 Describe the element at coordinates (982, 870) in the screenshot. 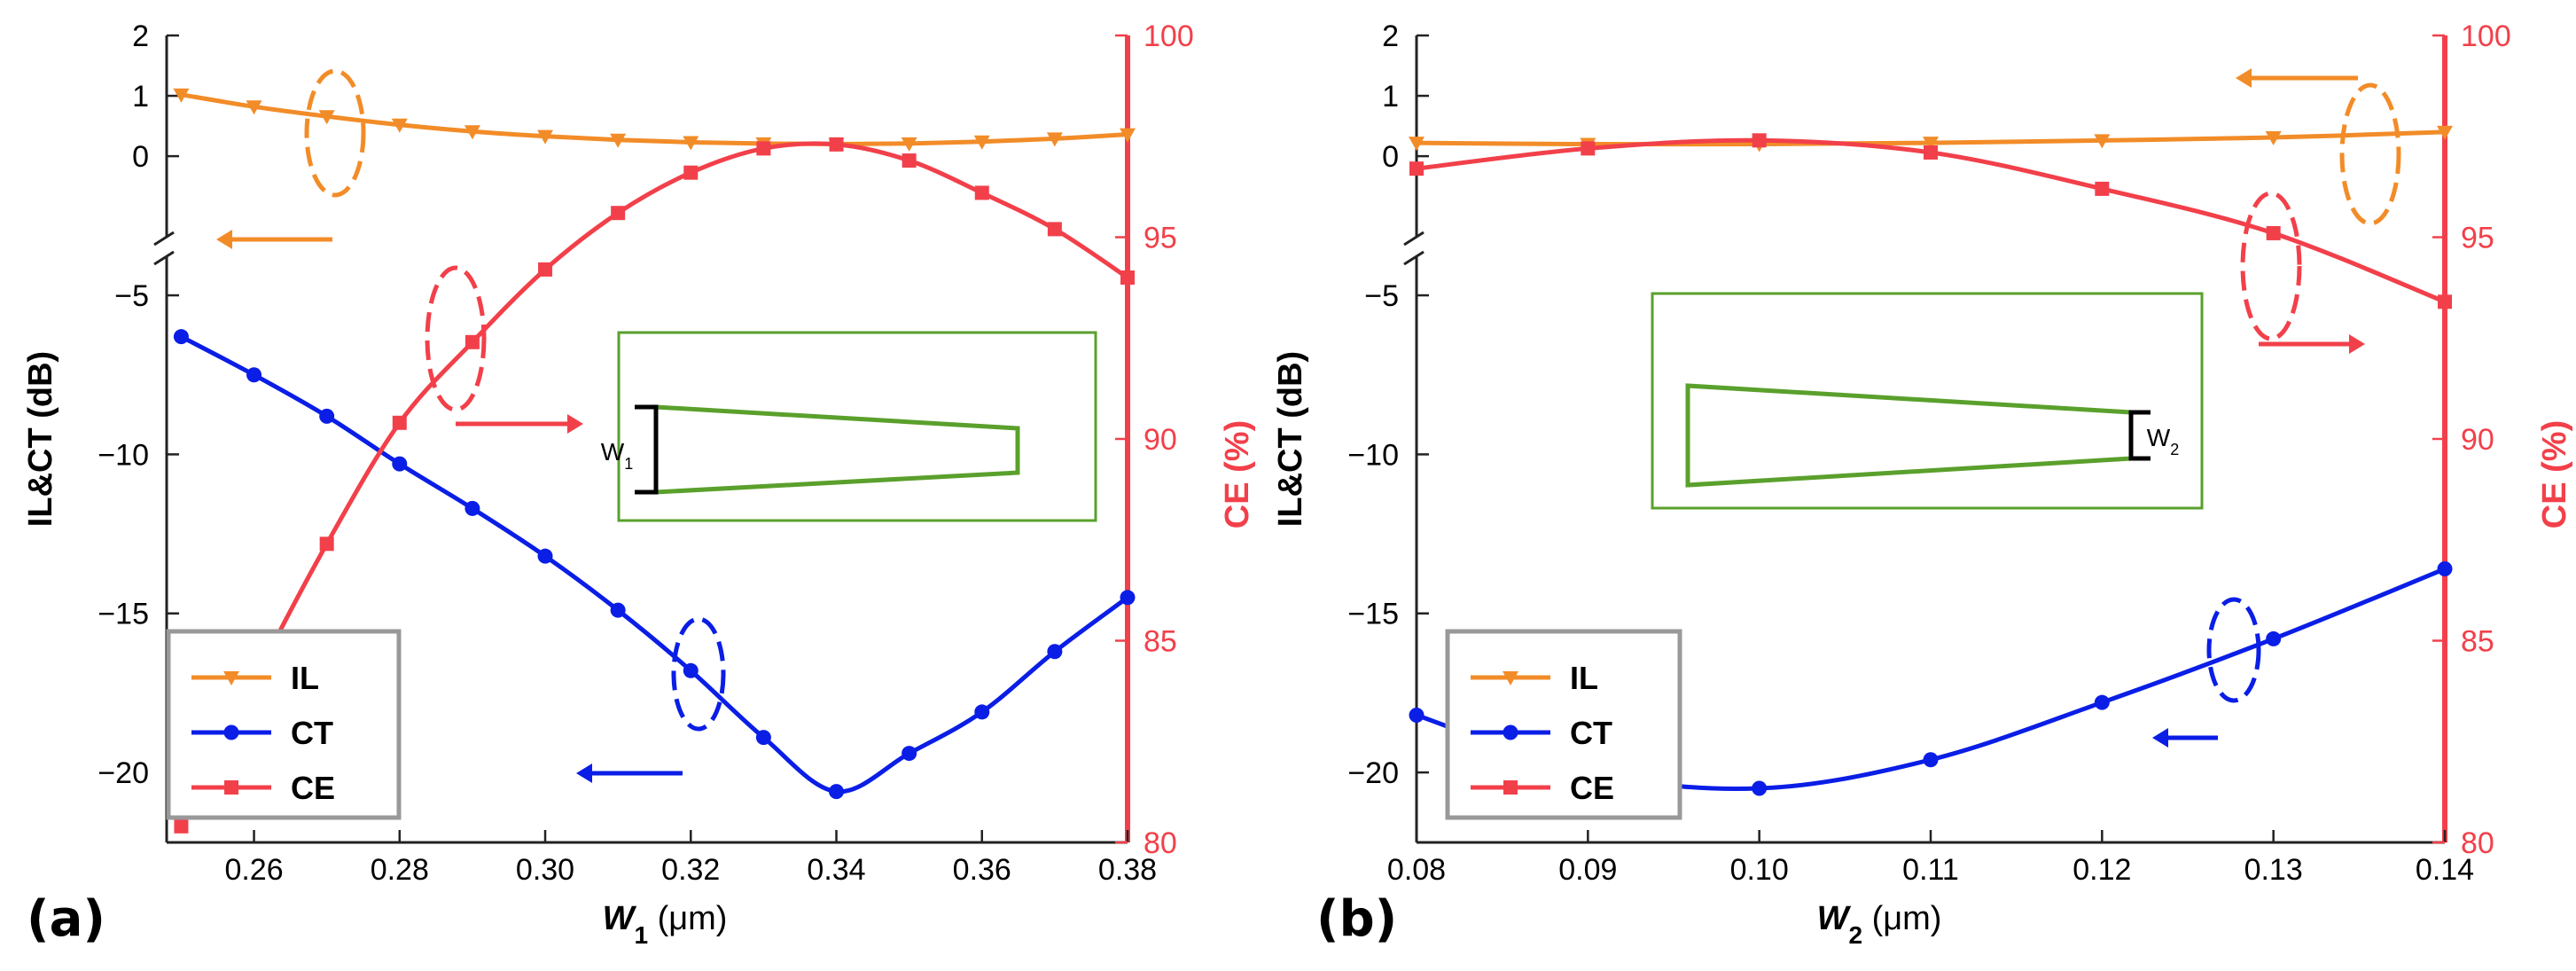

I see `x-tick-label: 0.36` at that location.